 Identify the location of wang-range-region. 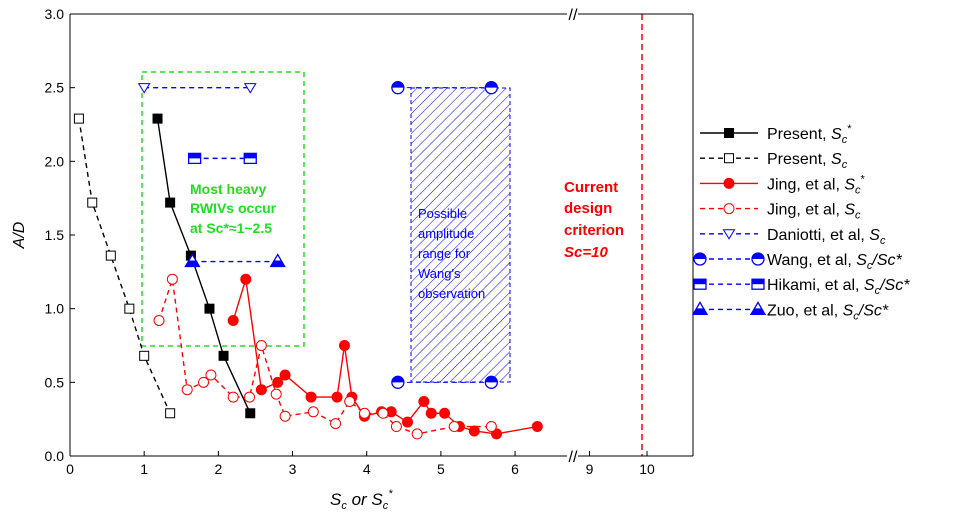
(460, 235).